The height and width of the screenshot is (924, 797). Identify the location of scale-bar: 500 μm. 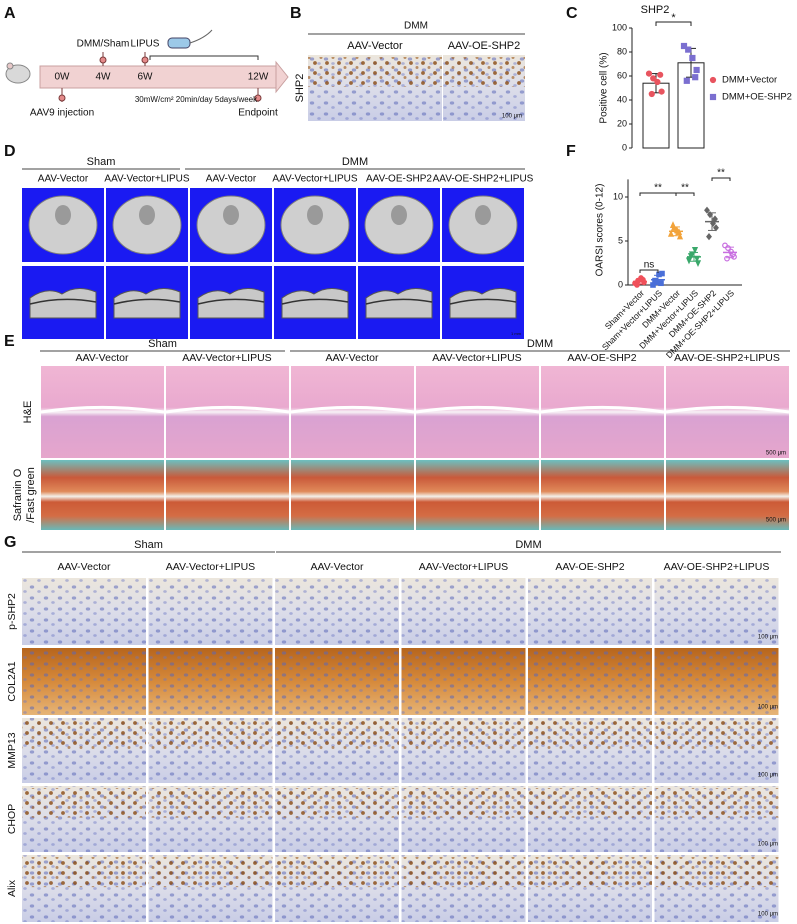
(776, 521).